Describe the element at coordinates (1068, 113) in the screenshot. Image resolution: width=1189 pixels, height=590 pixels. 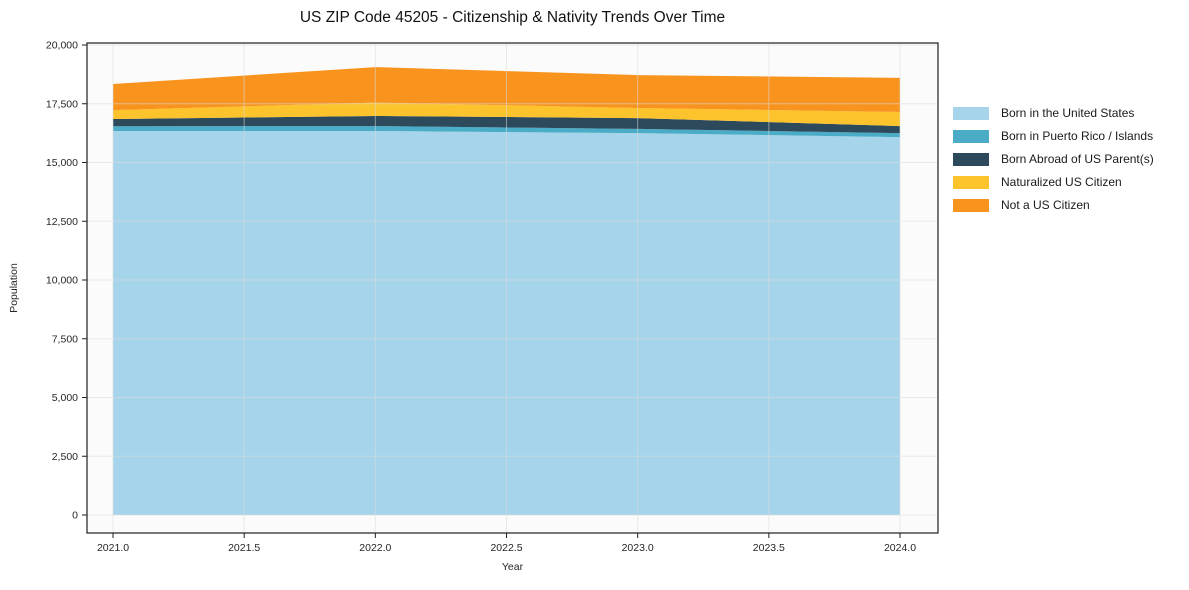
I see `legend-label: Born in the United States` at that location.